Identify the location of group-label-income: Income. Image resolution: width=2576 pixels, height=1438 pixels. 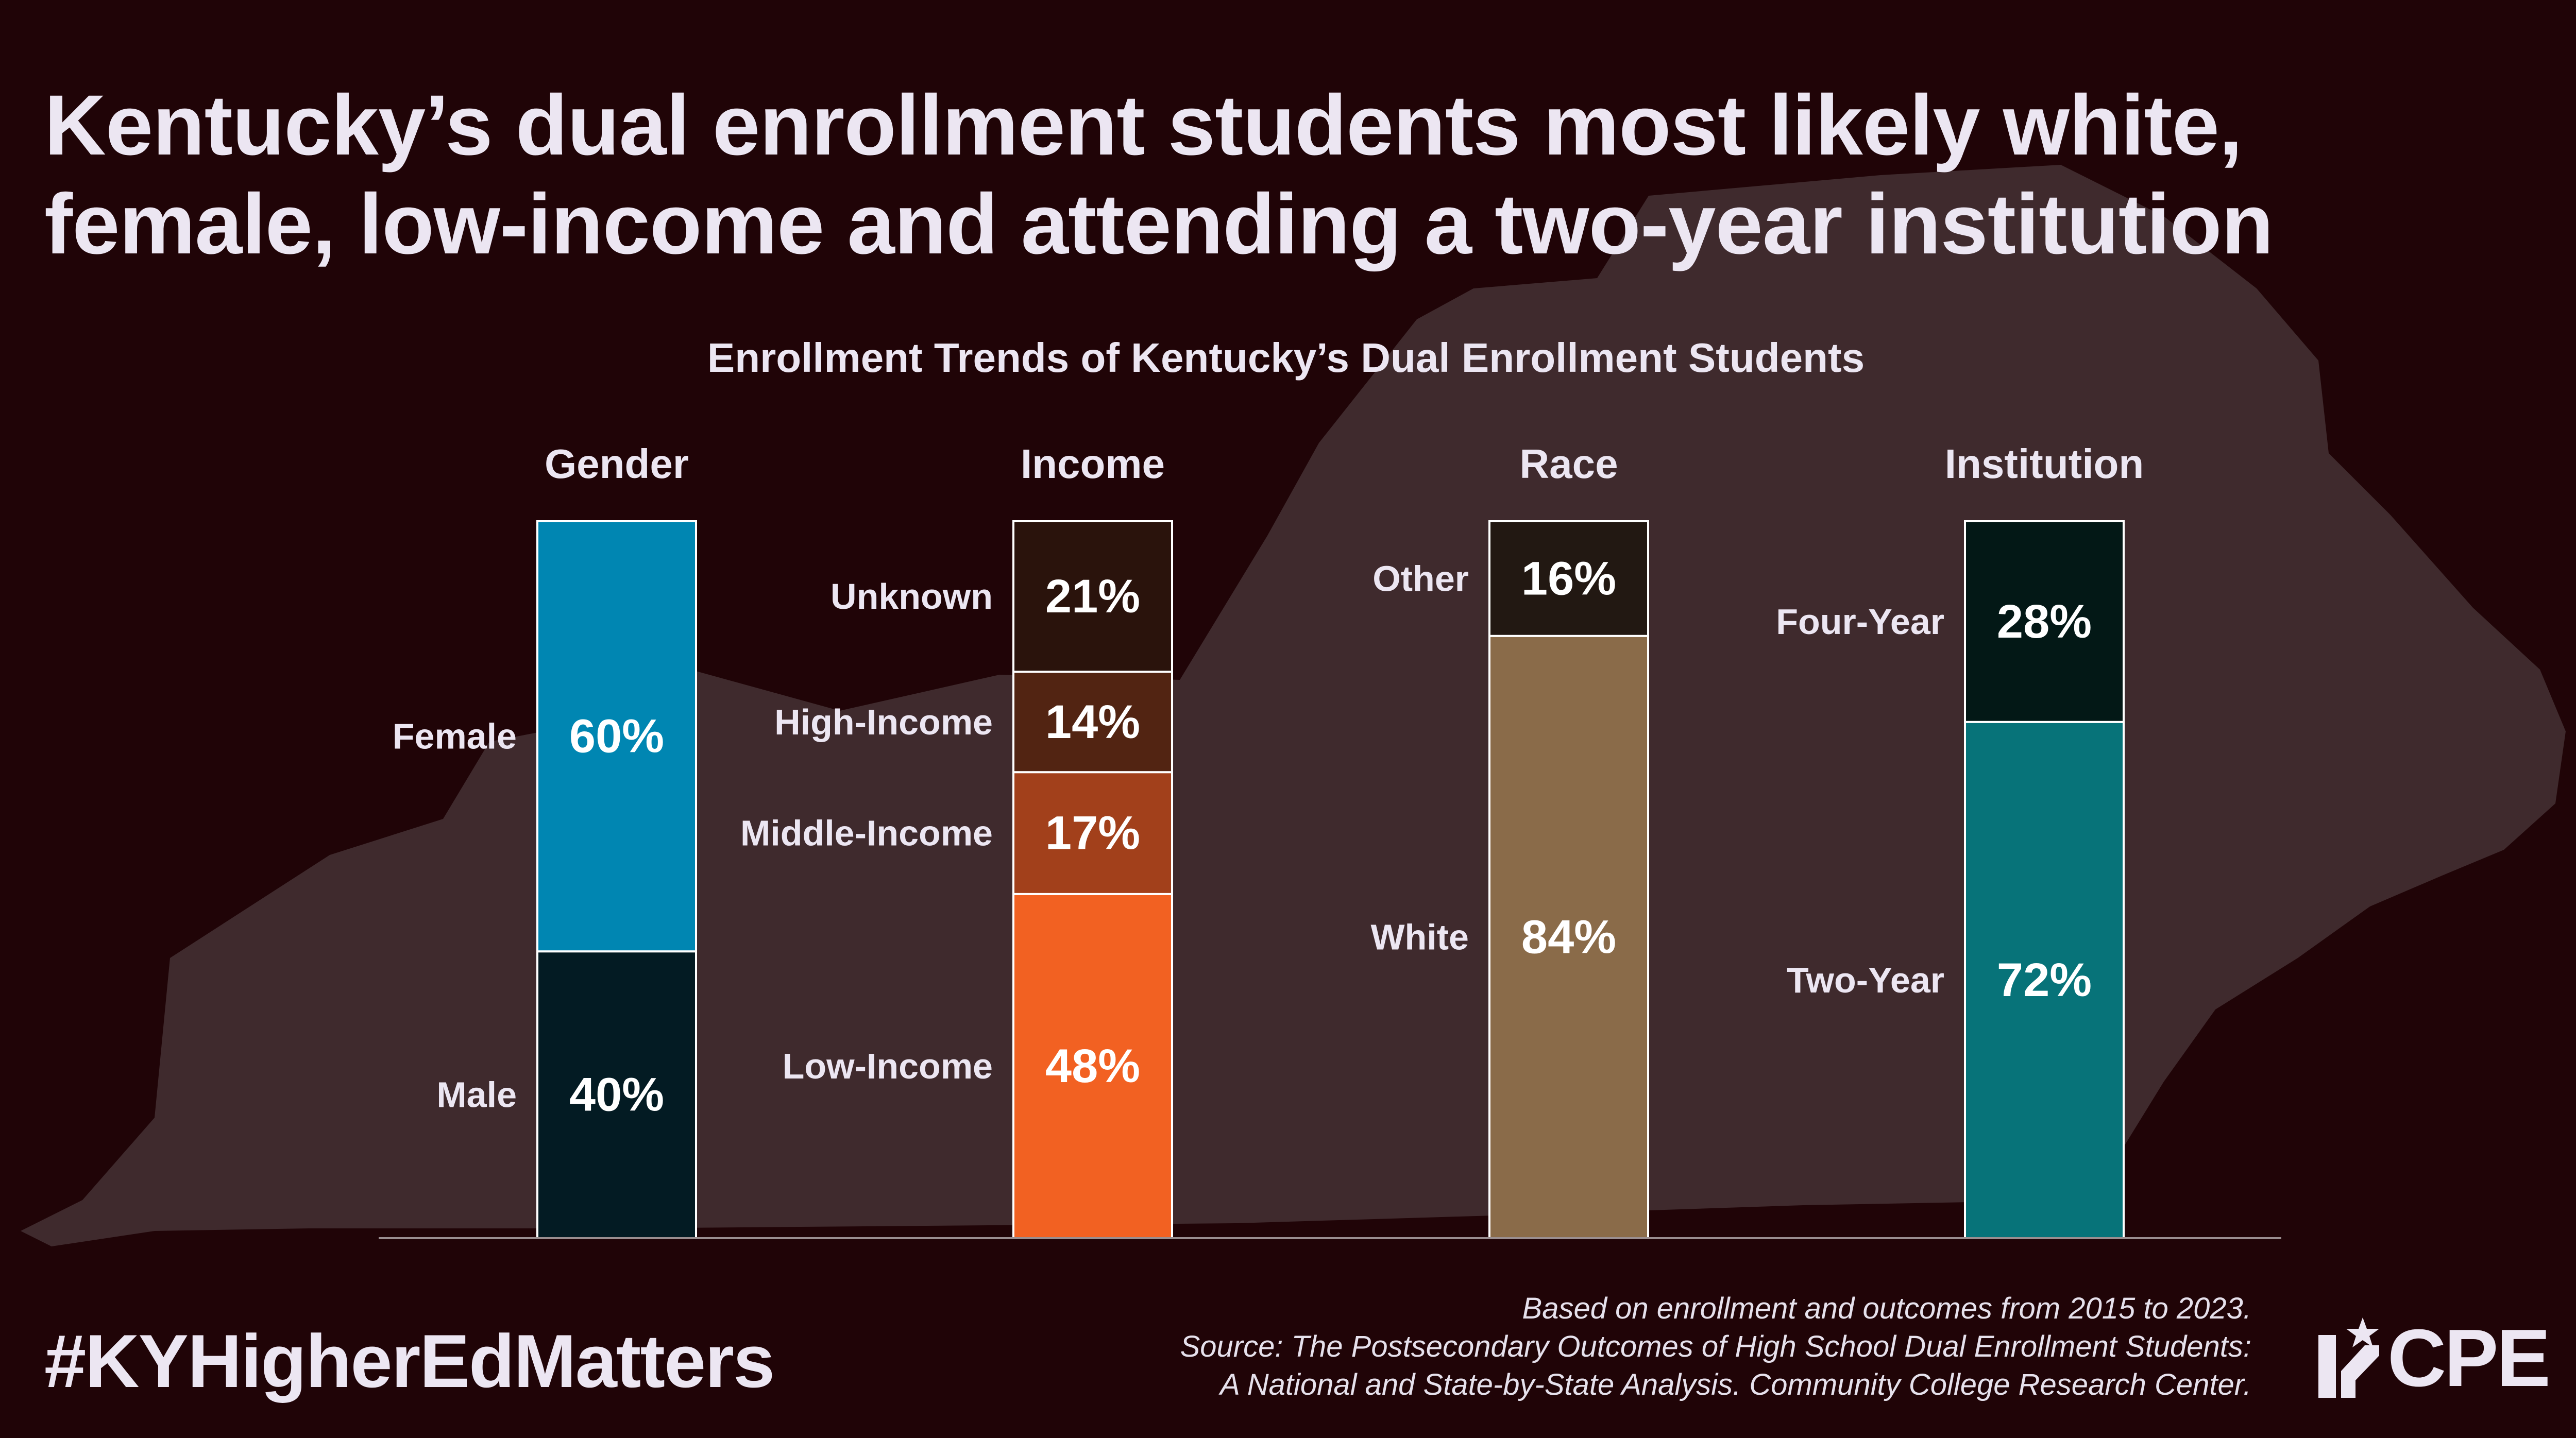
(1093, 464).